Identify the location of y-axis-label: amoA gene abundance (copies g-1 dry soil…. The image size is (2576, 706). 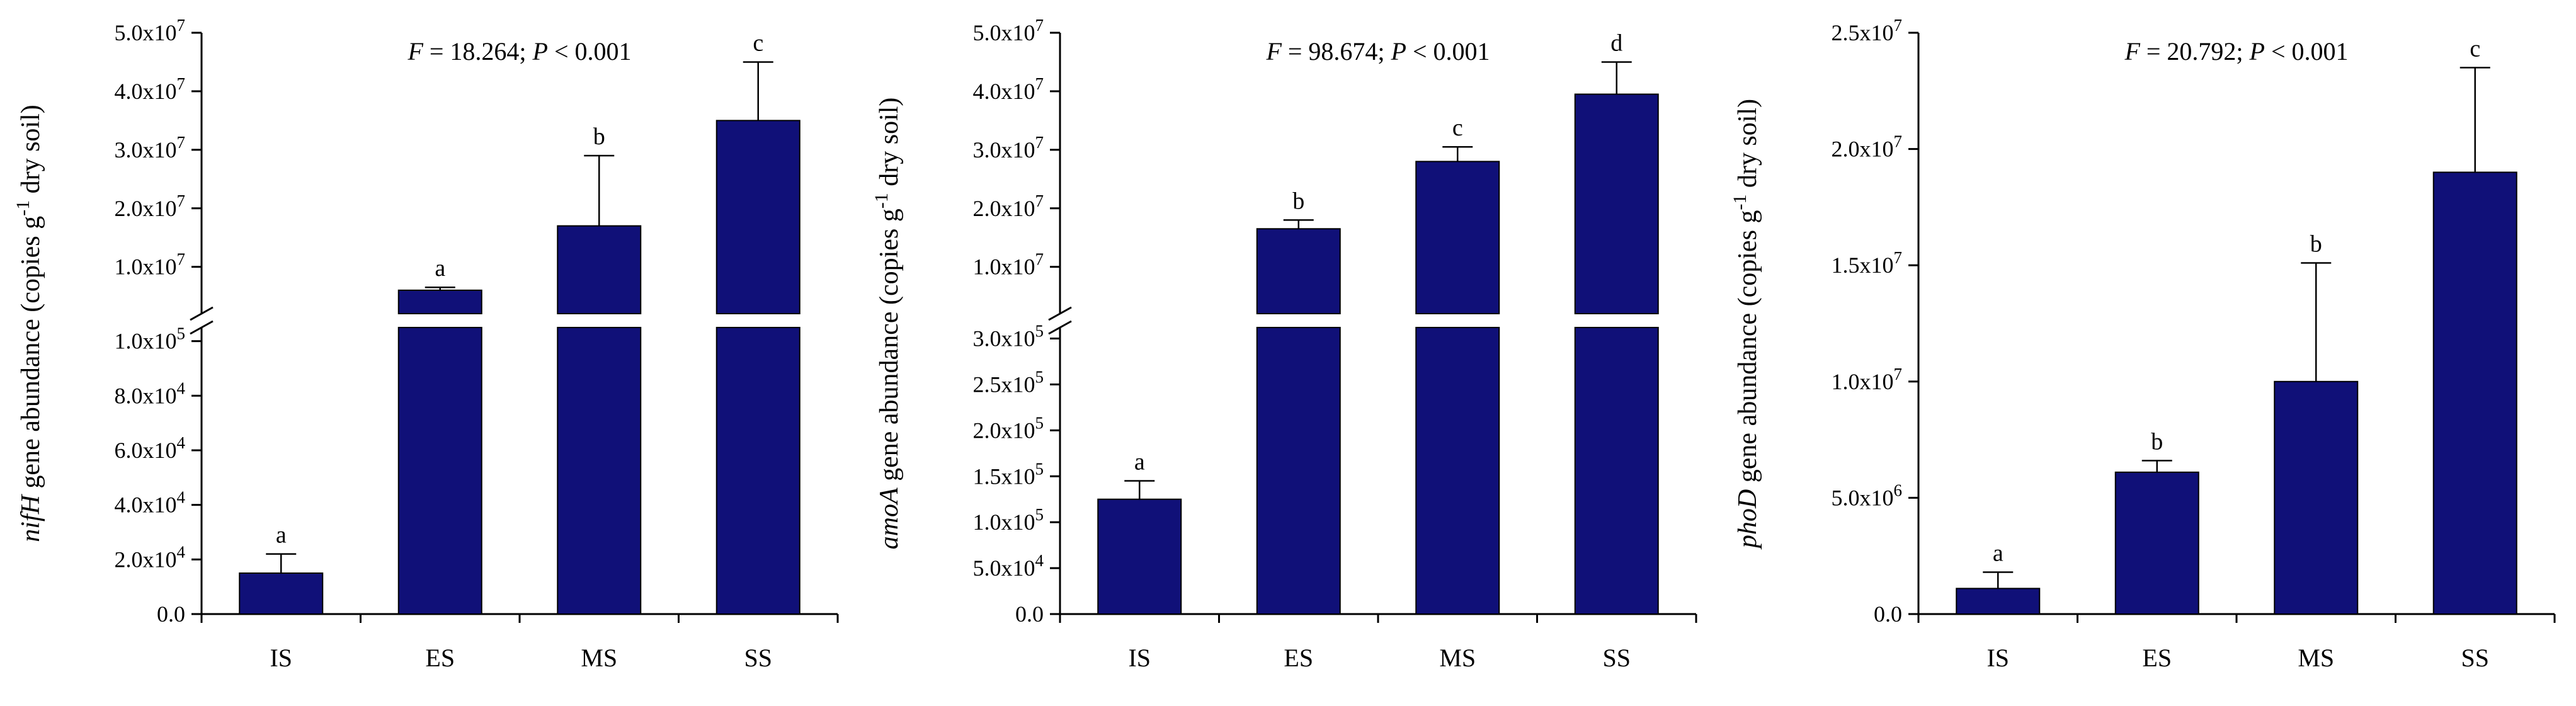
(887, 324).